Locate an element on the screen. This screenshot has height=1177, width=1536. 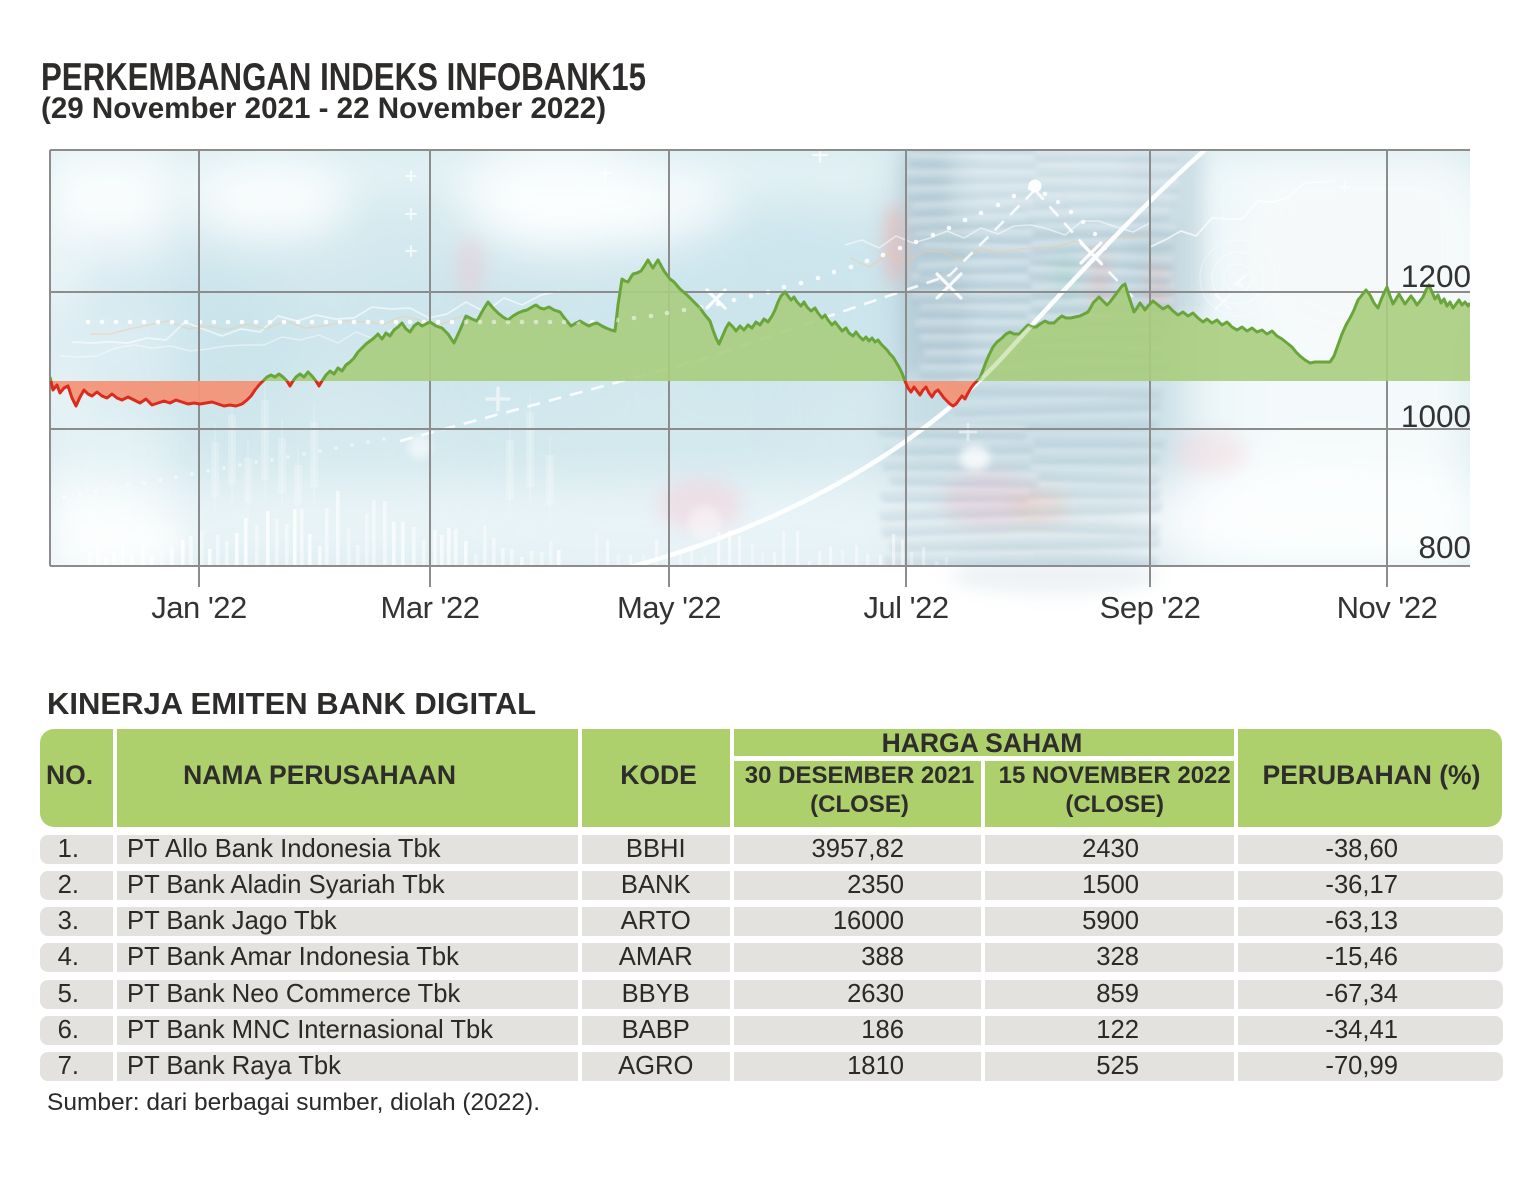
svg-text: 1200 is located at coordinates (1436, 276).